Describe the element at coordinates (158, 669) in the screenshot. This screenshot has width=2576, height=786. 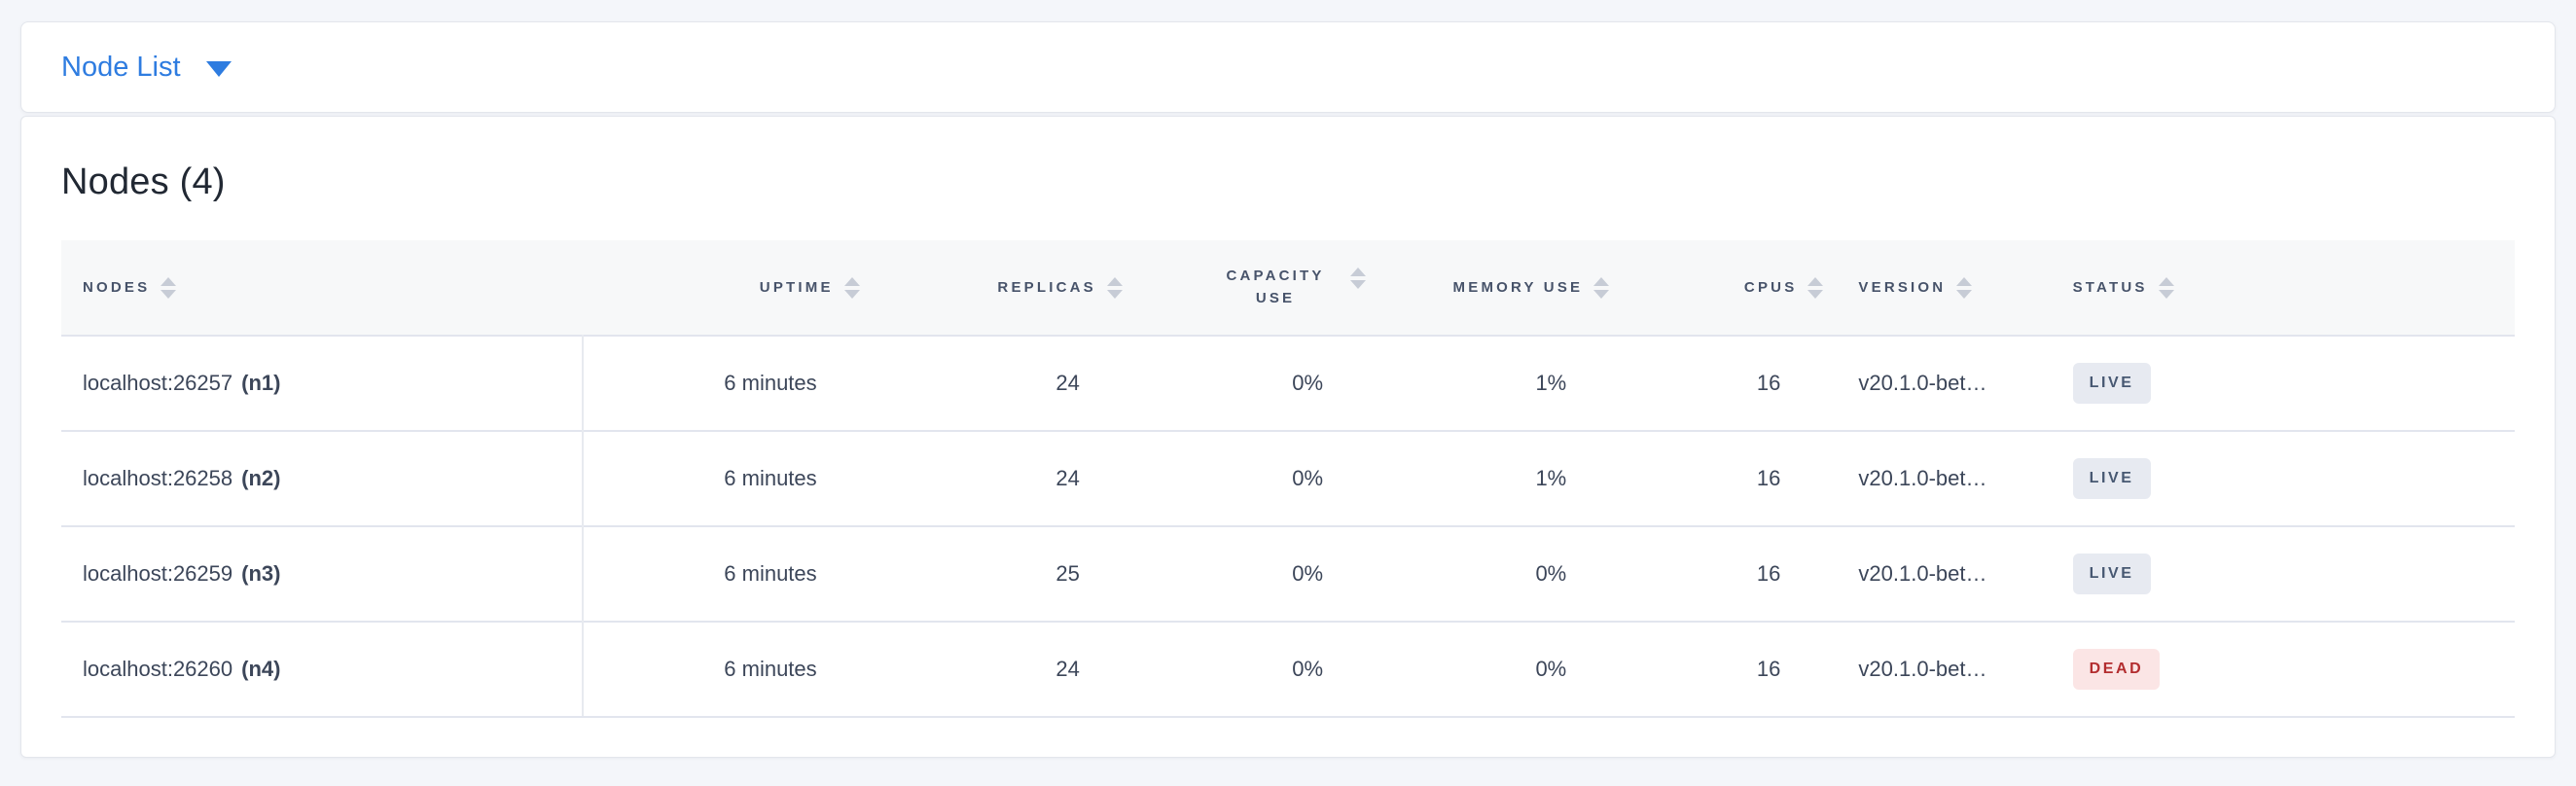
I see `node-address: localhost:26260` at that location.